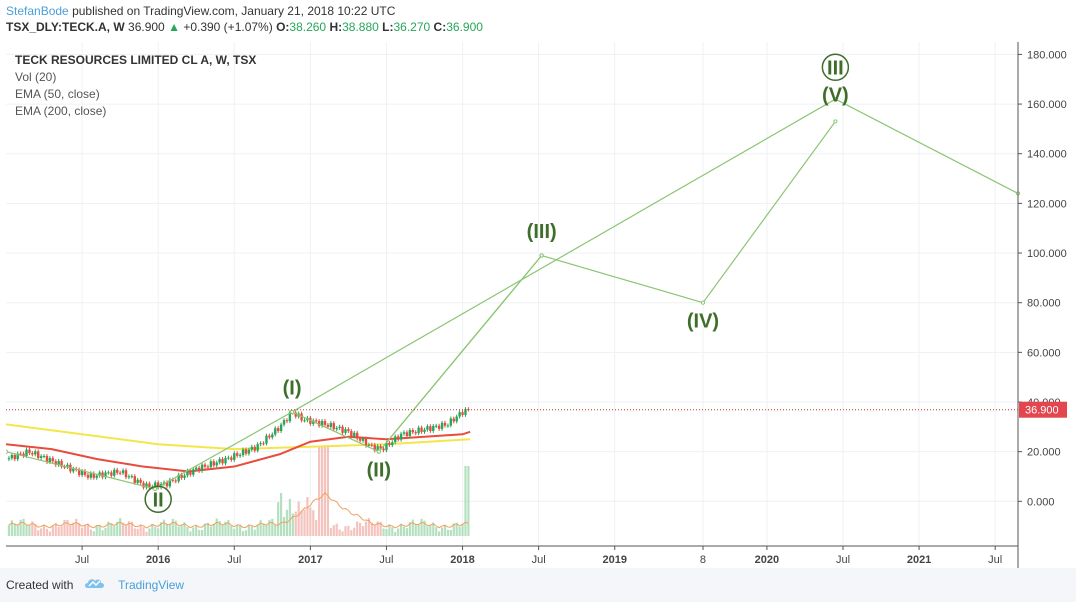 The image size is (1076, 603). Describe the element at coordinates (151, 585) in the screenshot. I see `tradingview-link: TradingView` at that location.